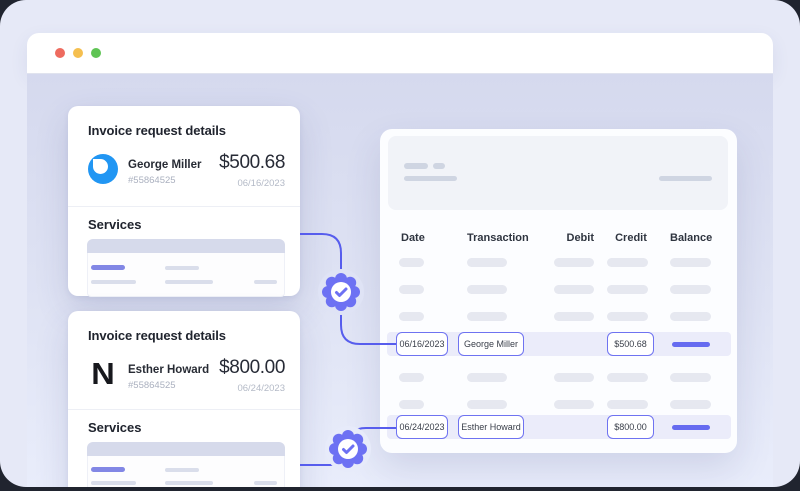 Image resolution: width=800 pixels, height=491 pixels. Describe the element at coordinates (413, 238) in the screenshot. I see `column-header-date: Date` at that location.